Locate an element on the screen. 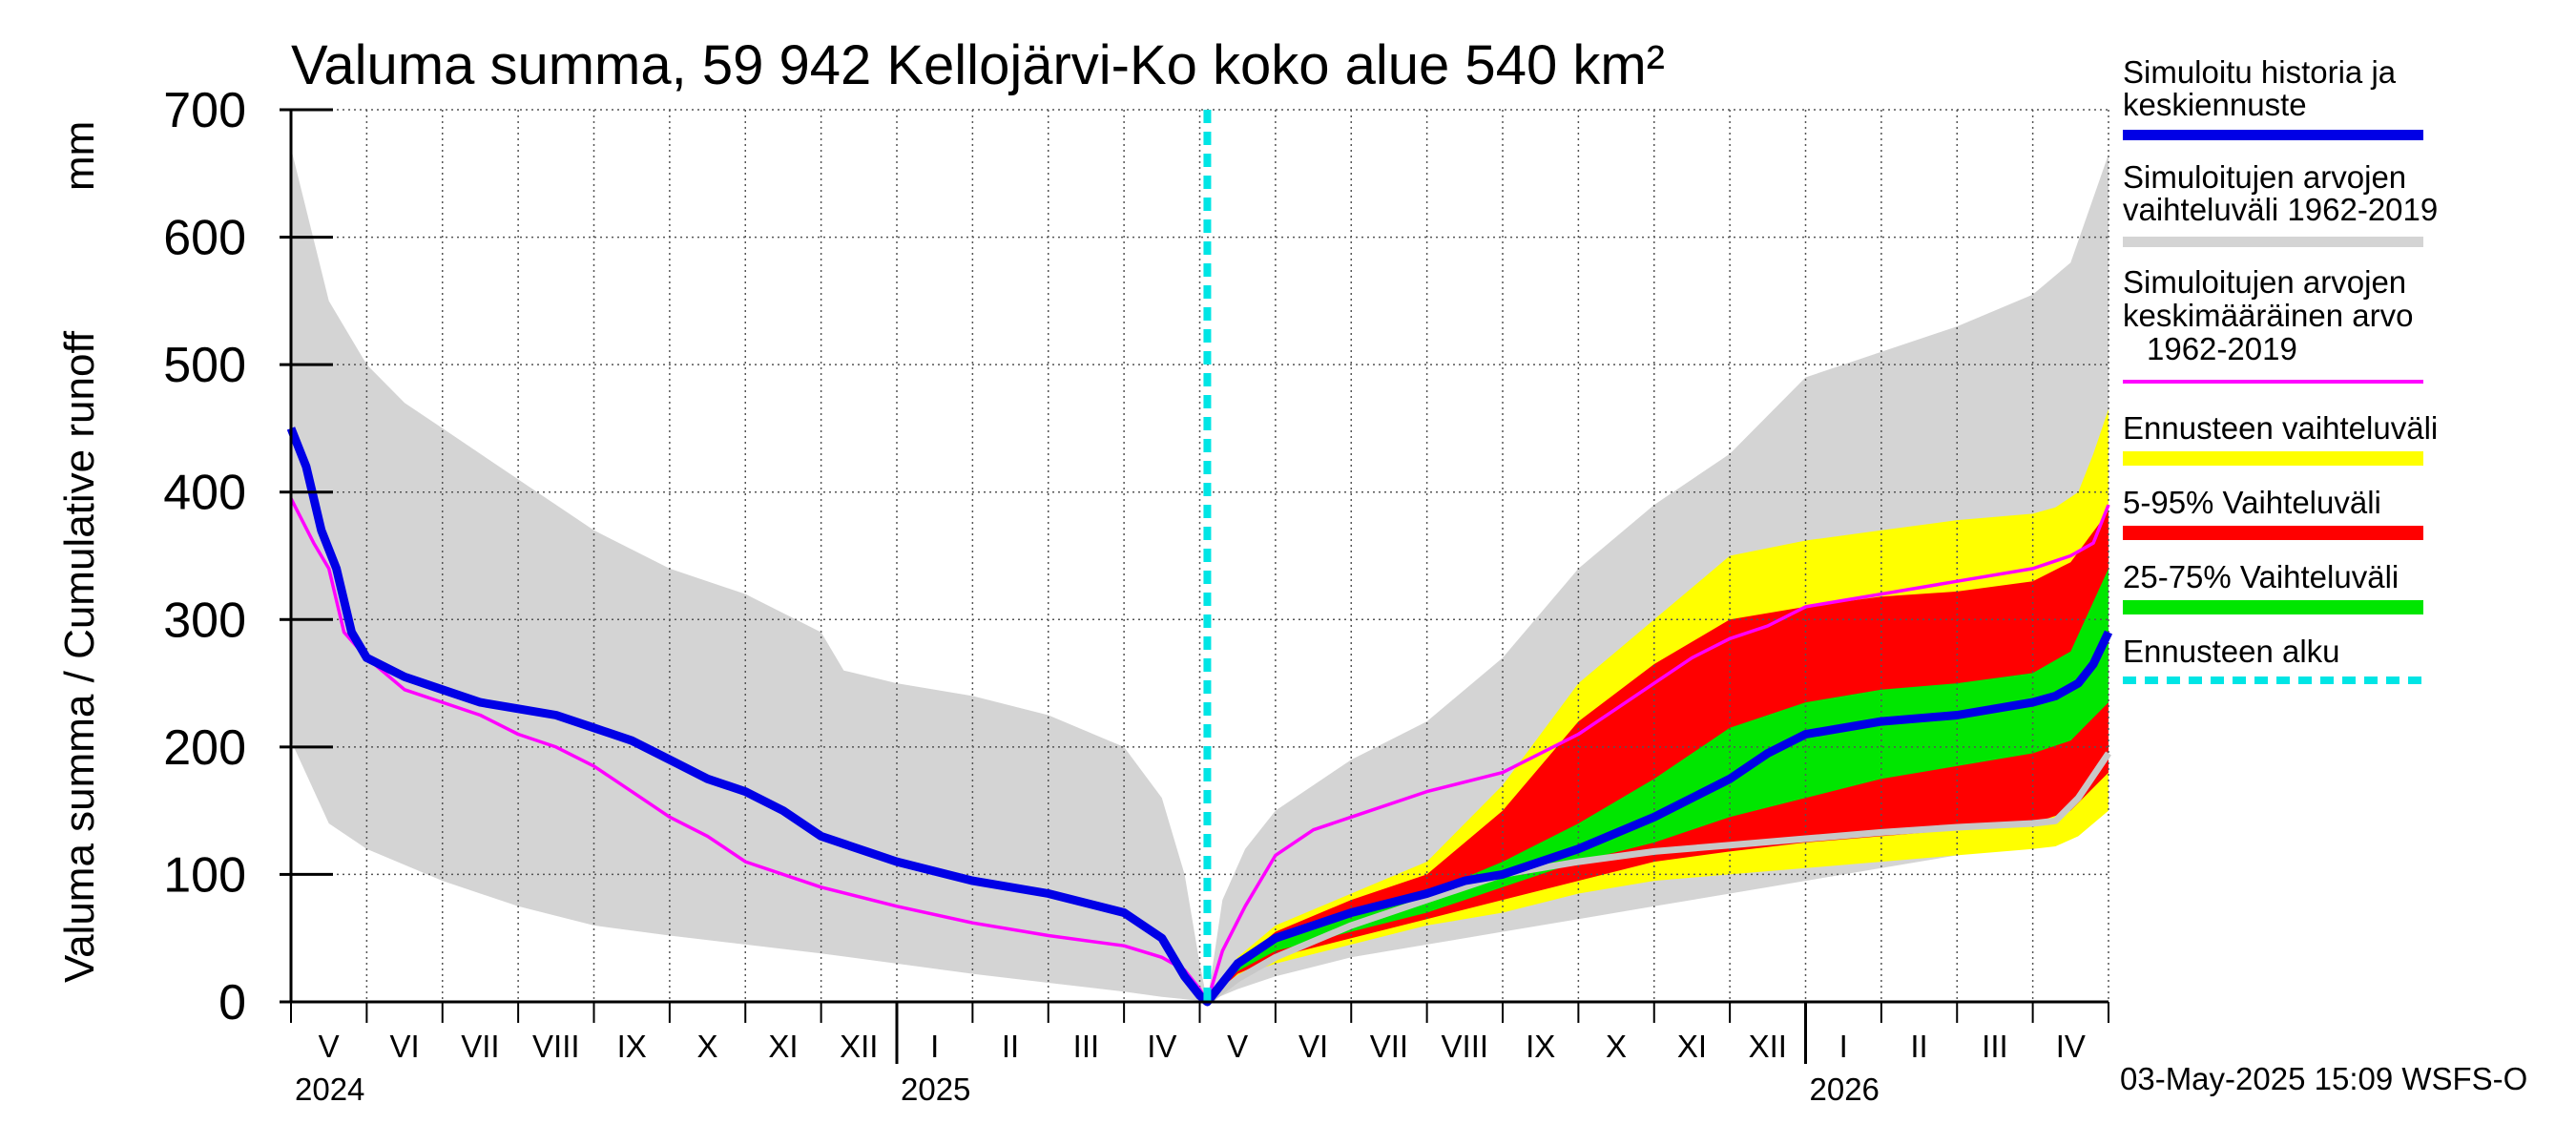  legend-p25-75-swatch is located at coordinates (2273, 607).